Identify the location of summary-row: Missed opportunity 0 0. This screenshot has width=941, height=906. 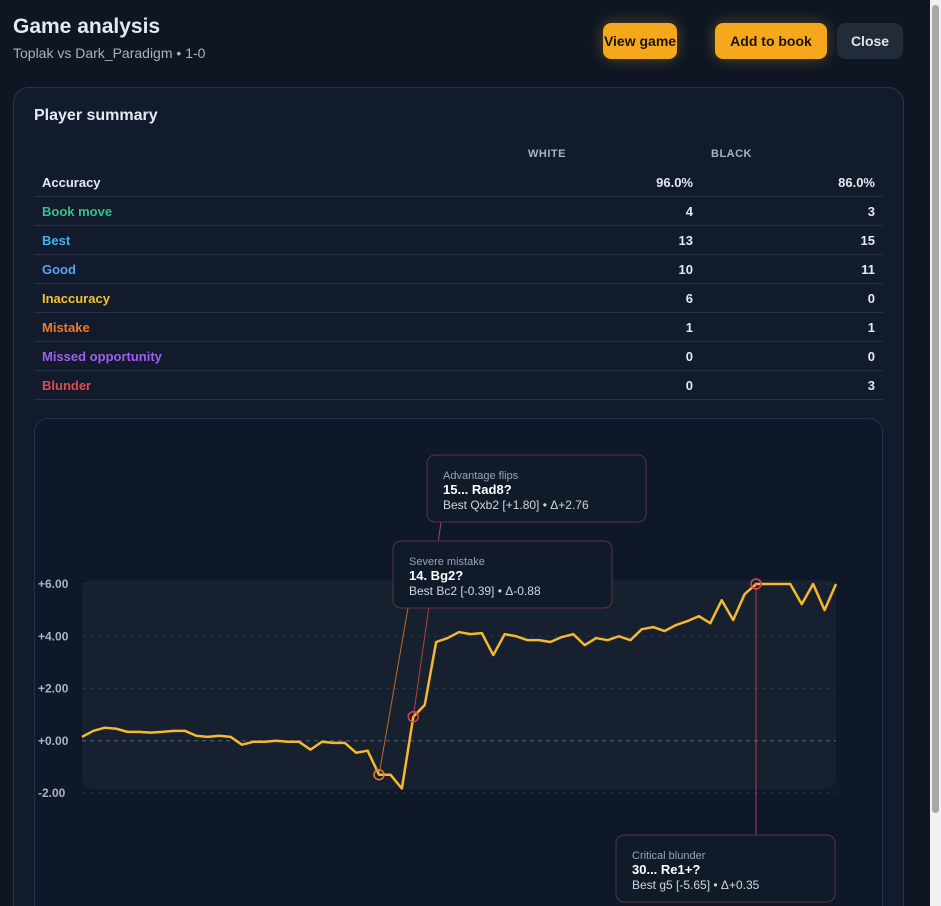
(458, 356).